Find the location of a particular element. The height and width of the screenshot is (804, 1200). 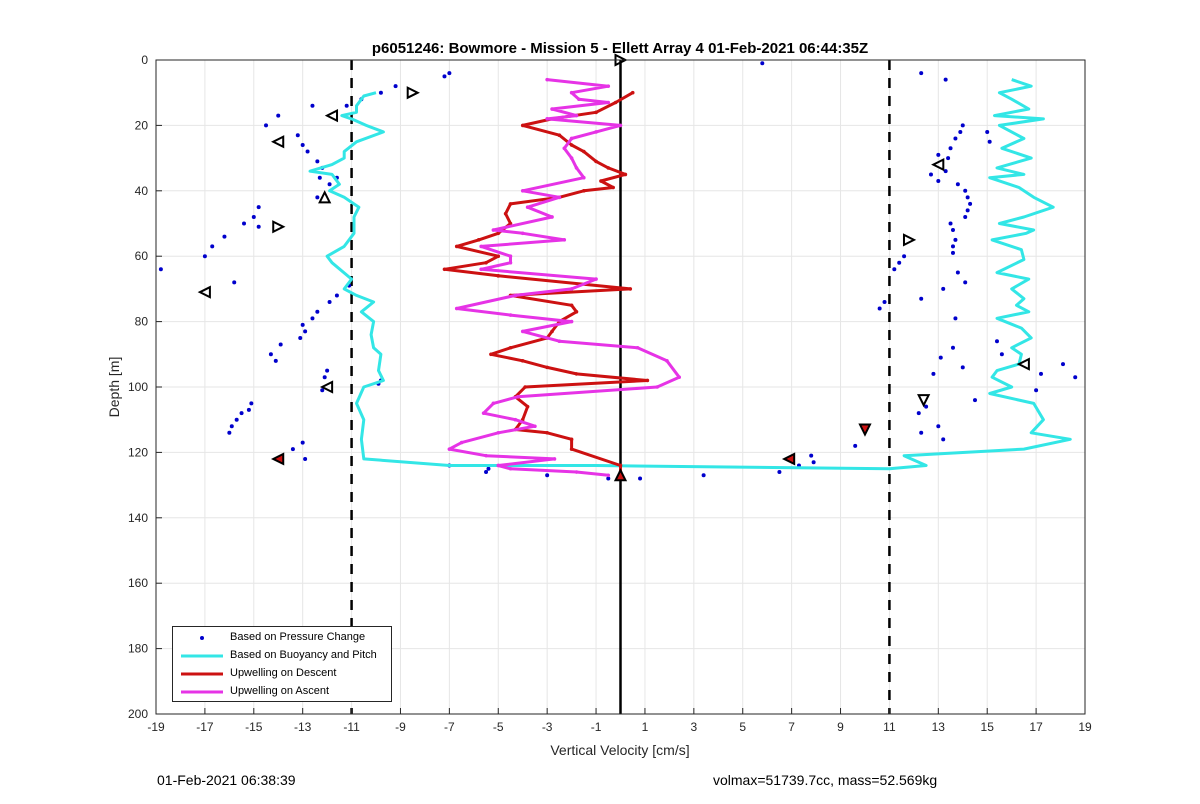

x-tick-label: 3 is located at coordinates (693, 727).